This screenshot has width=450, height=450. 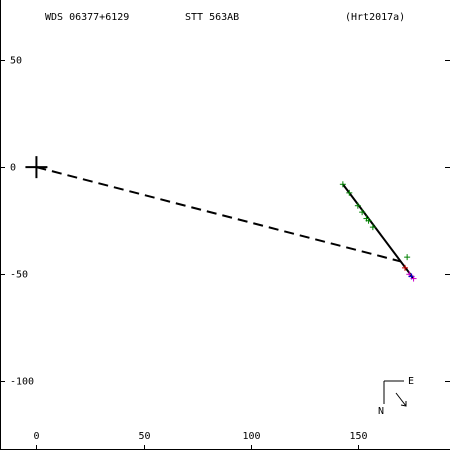 What do you see at coordinates (375, 17) in the screenshot?
I see `header-ref: (Hrt2017a)` at bounding box center [375, 17].